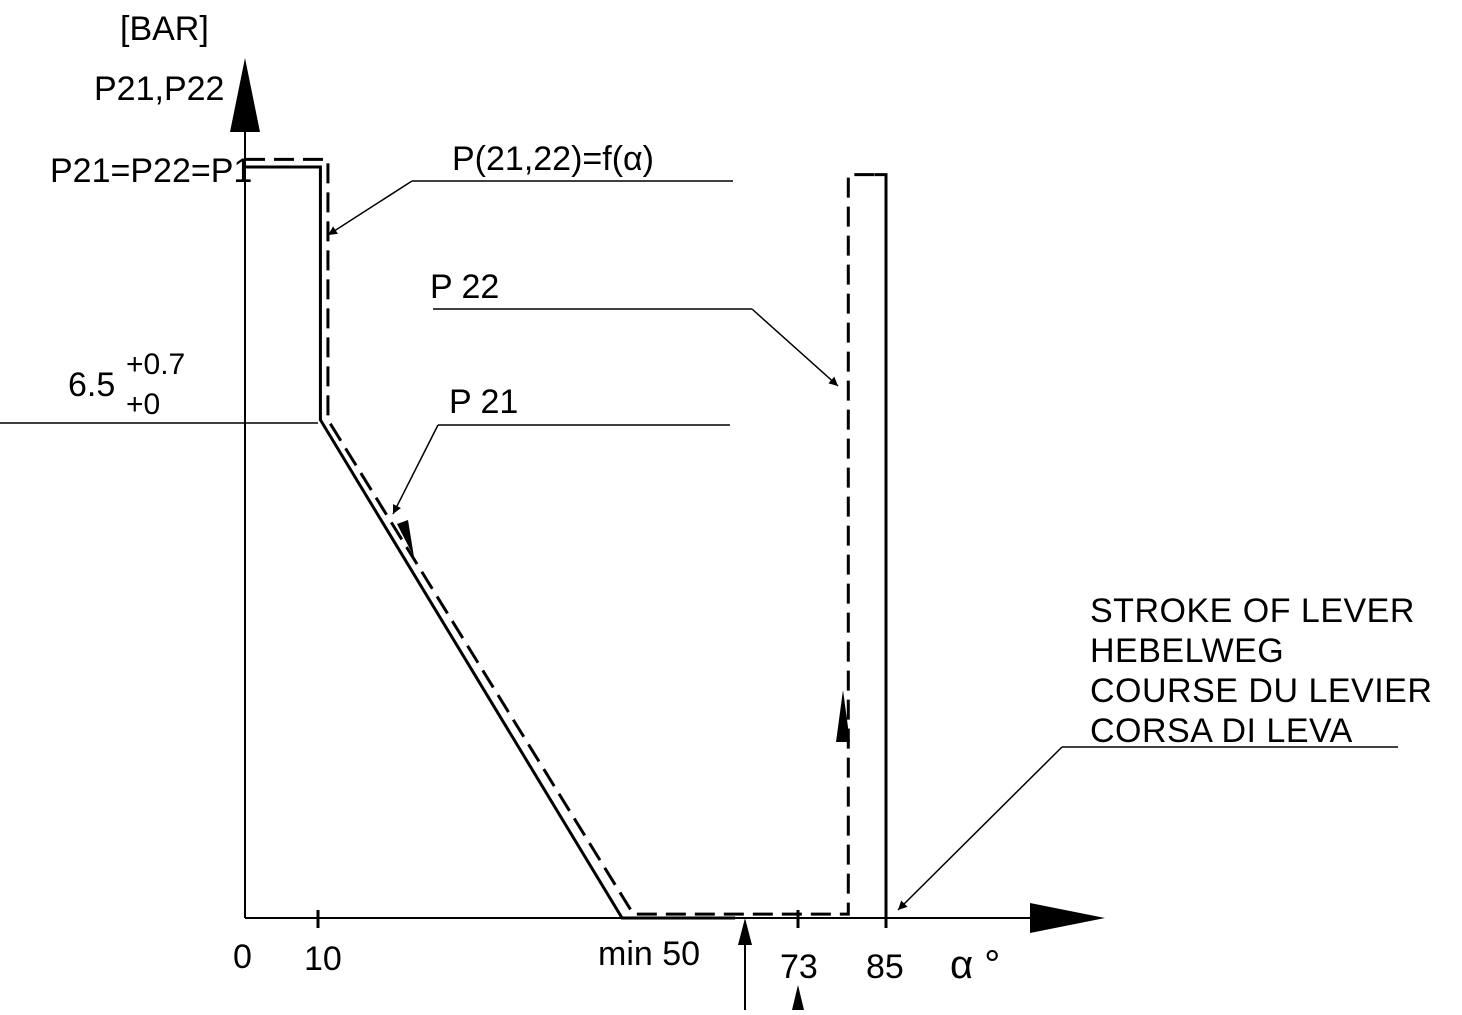 Image resolution: width=1462 pixels, height=1015 pixels. I want to click on y-tick-tol-upper: +0.7, so click(155, 364).